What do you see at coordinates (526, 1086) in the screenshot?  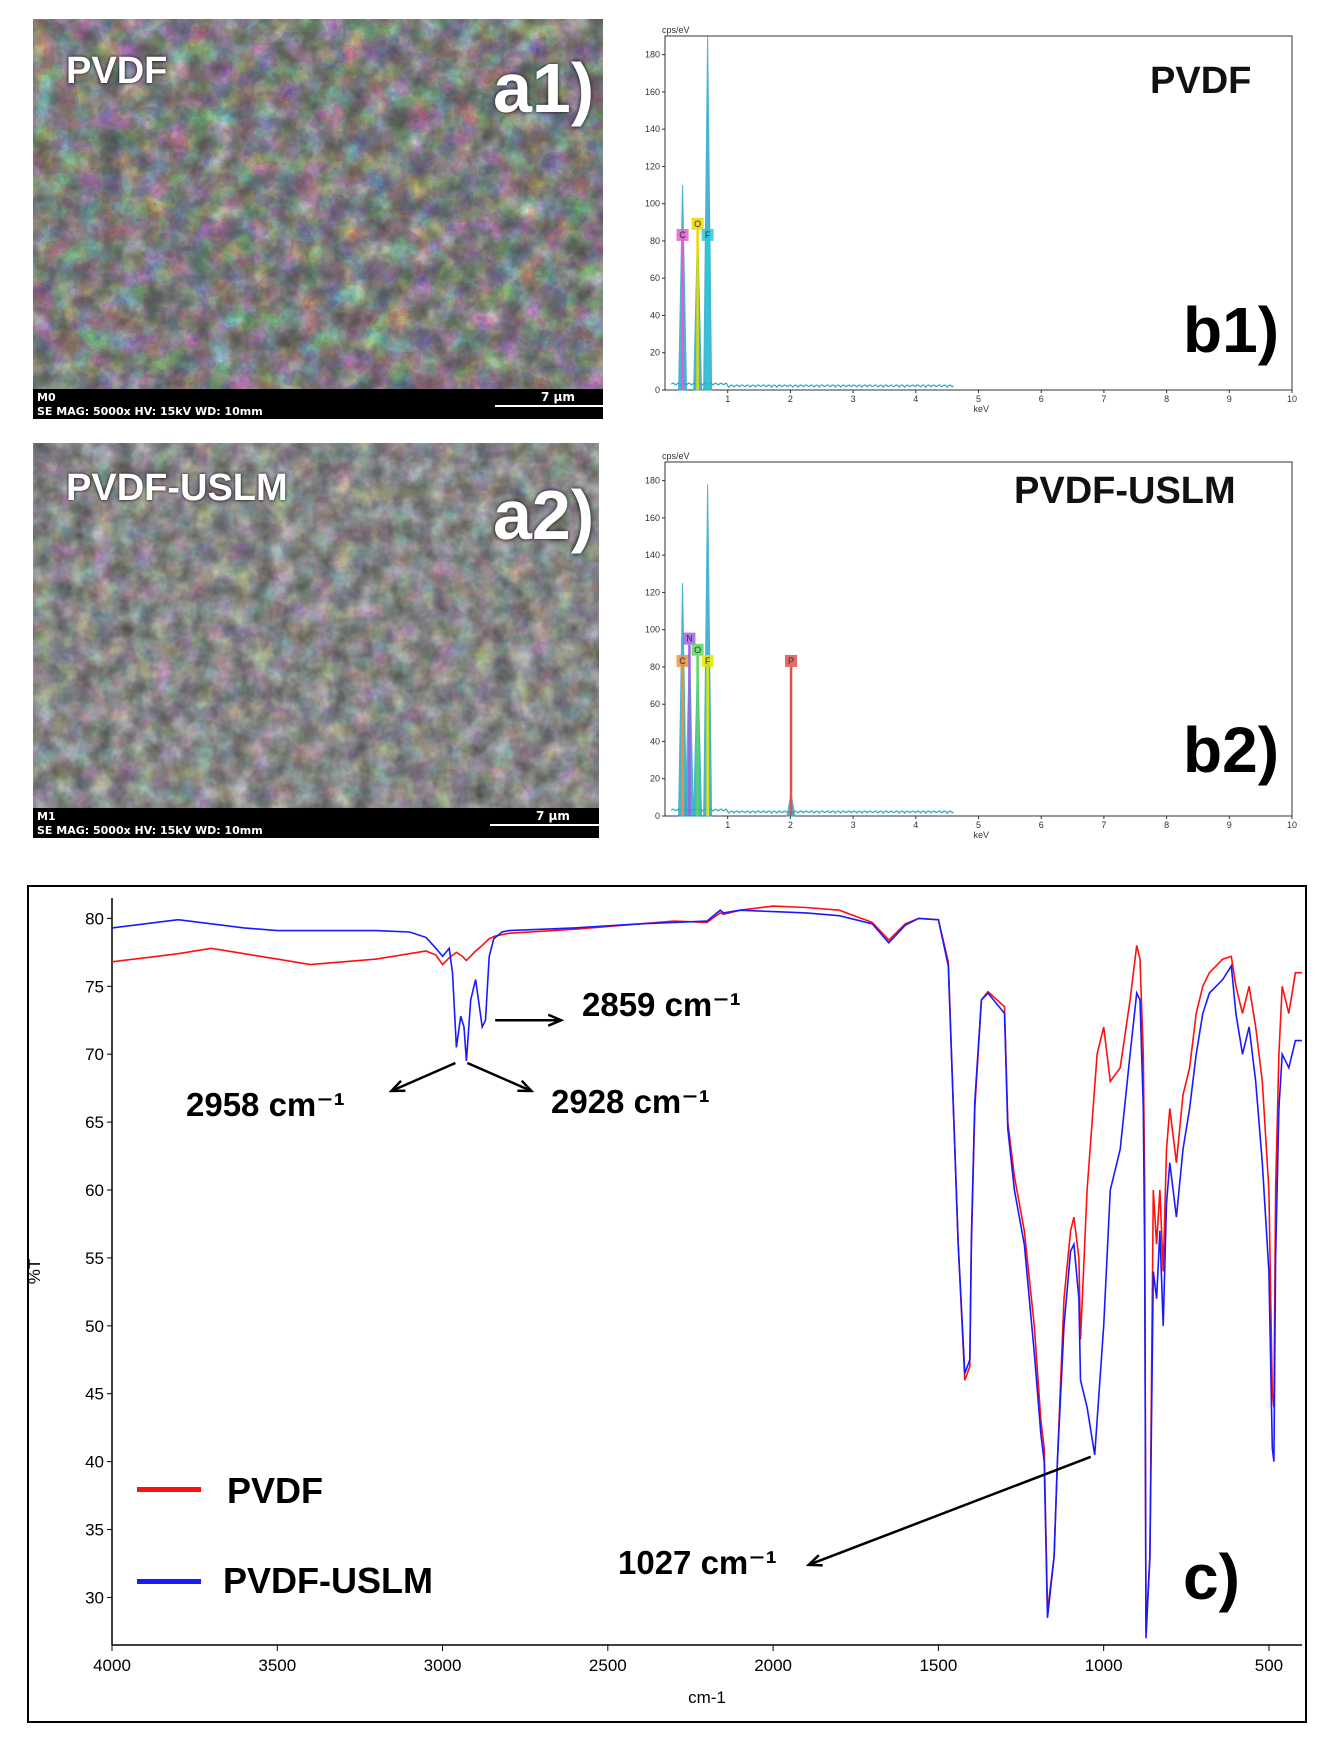 I see `arrow-2928-head` at bounding box center [526, 1086].